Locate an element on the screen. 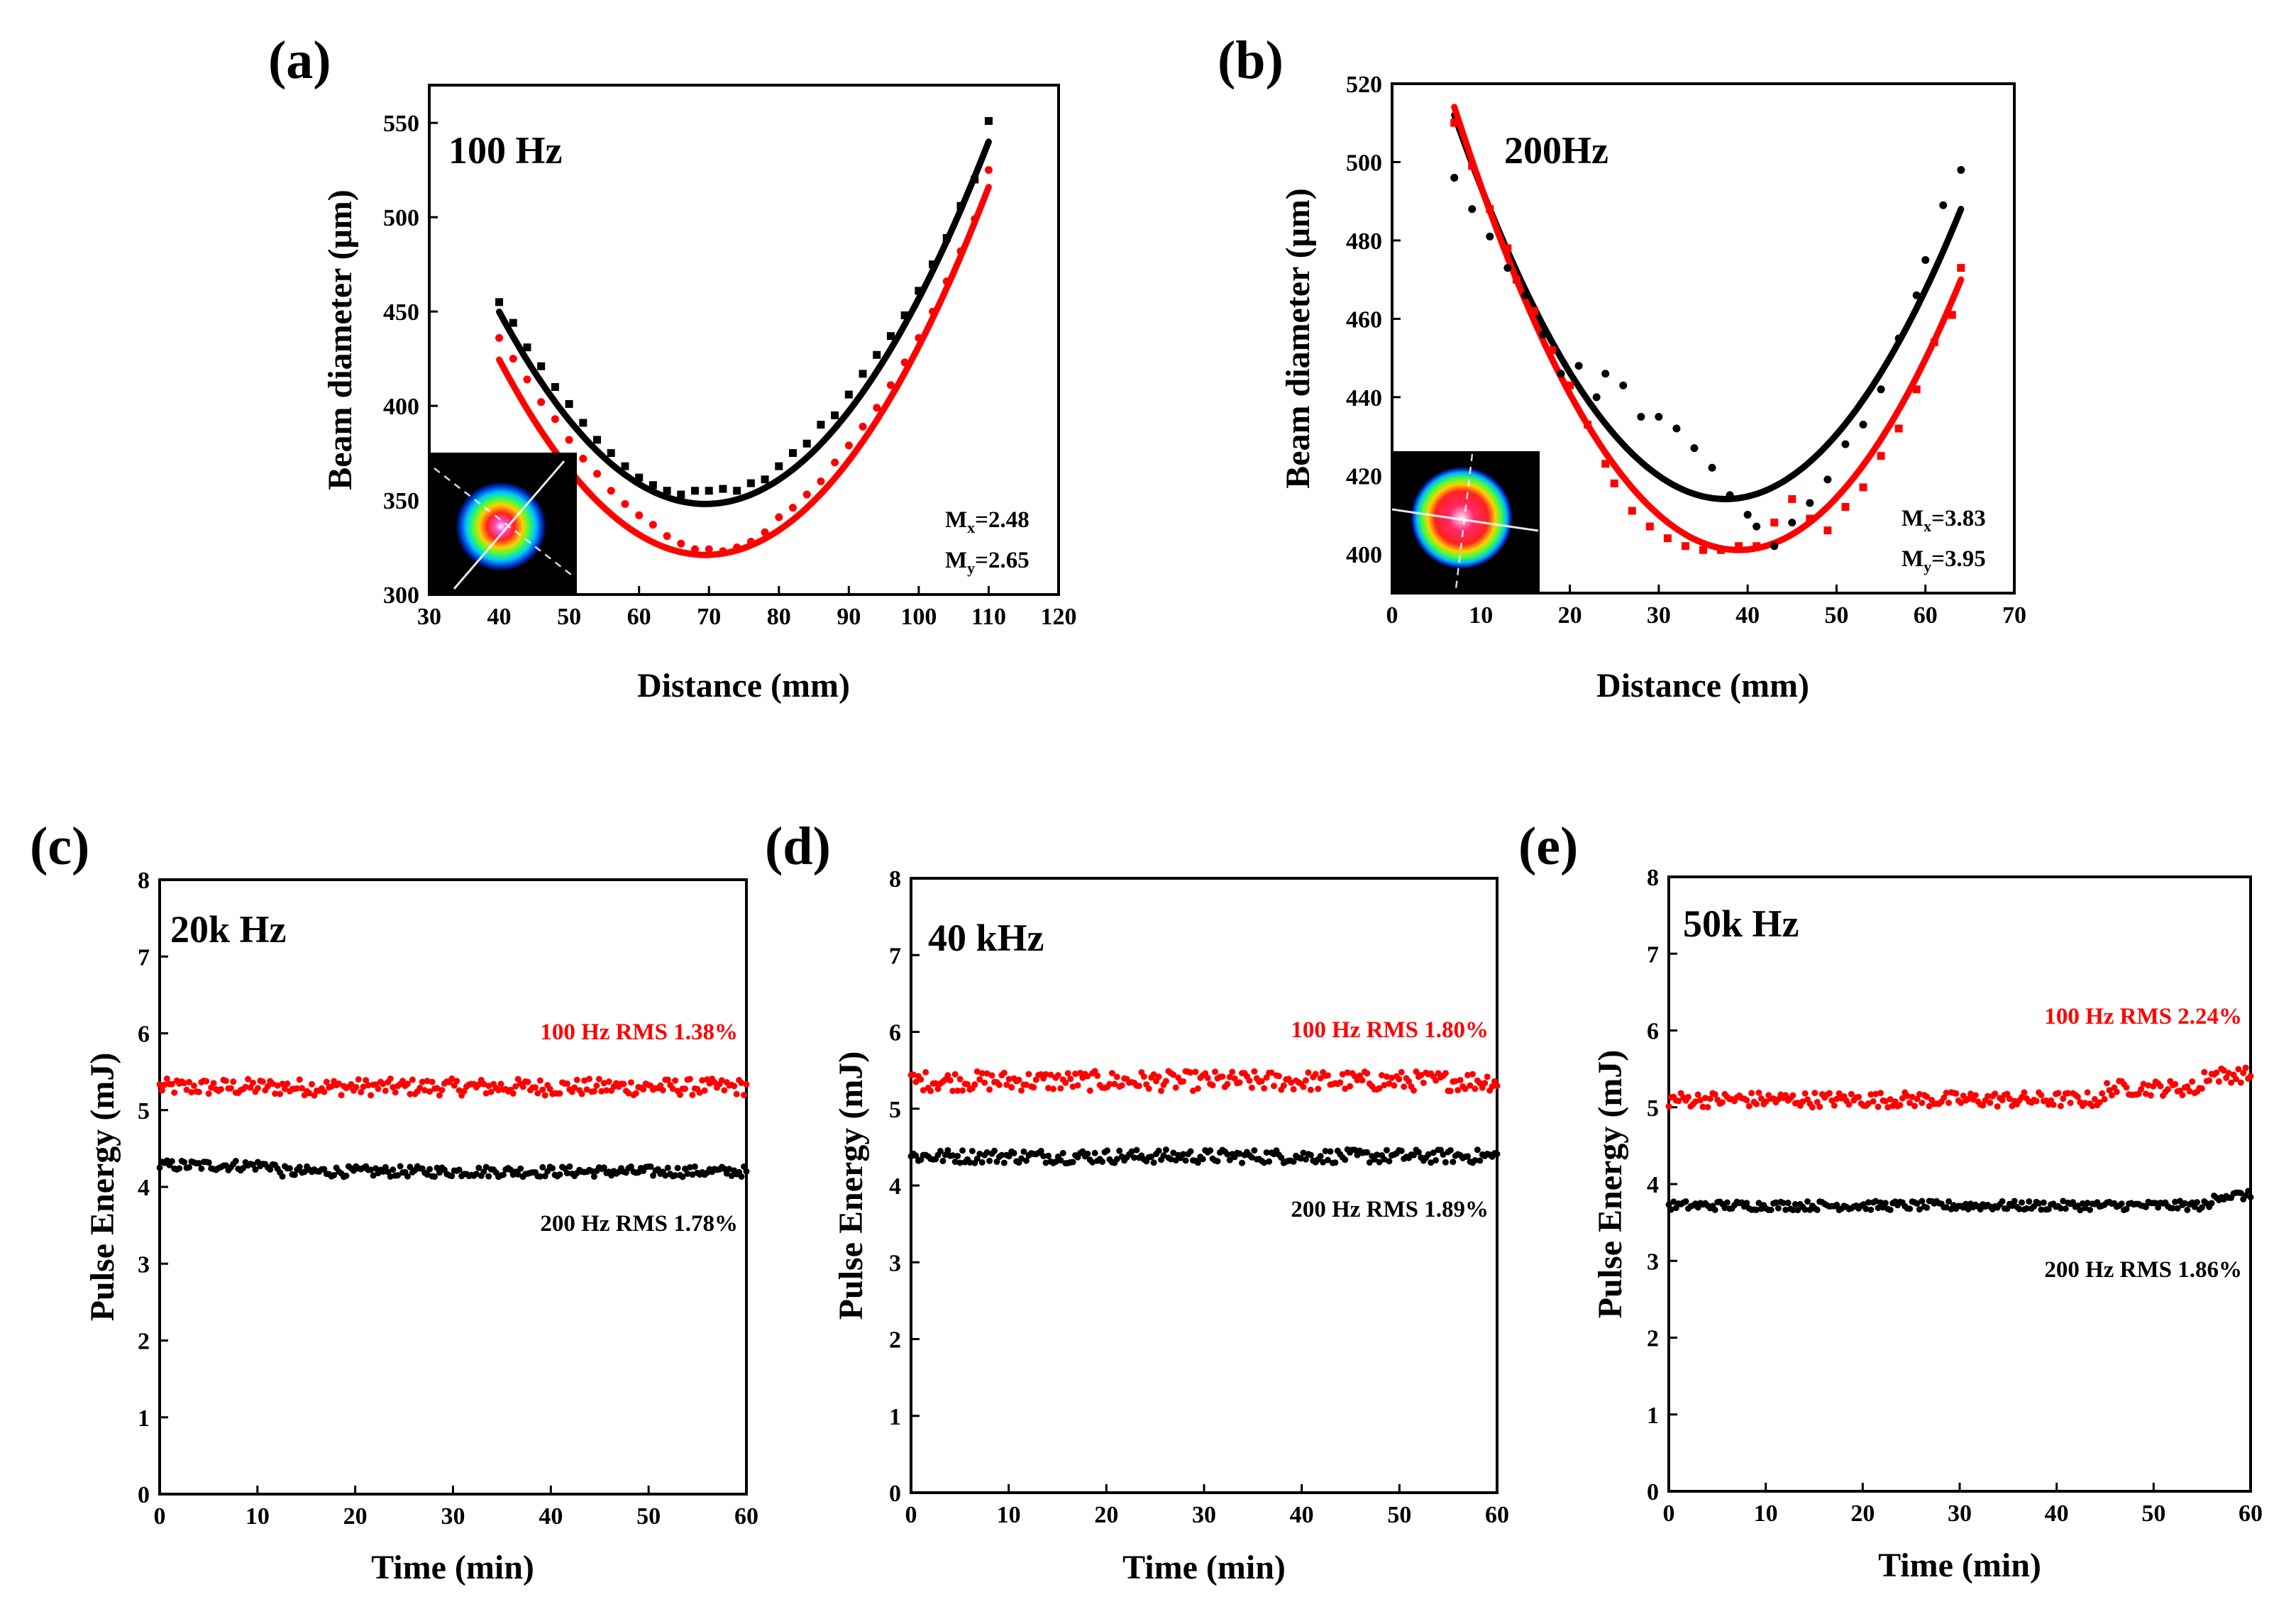 This screenshot has height=1614, width=2296. y-tick-label: 5 is located at coordinates (1653, 1108).